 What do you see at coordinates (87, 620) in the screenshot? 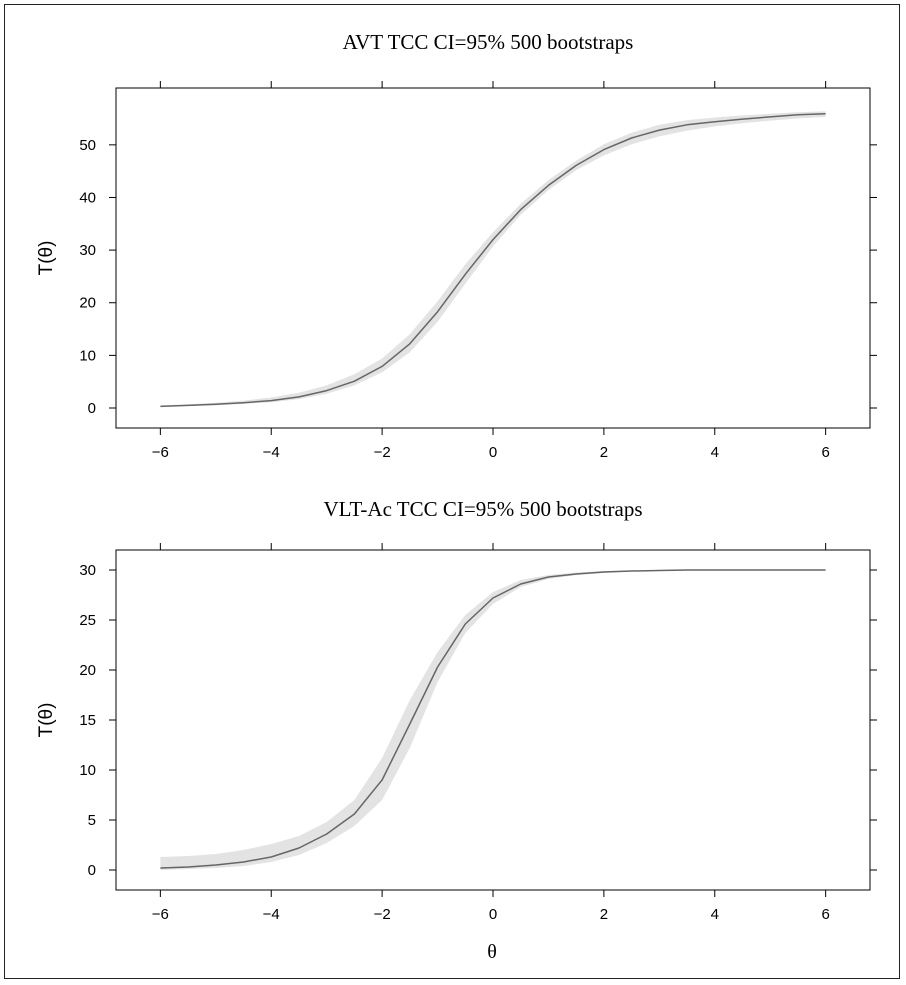
I see `y-tick-label: 25` at bounding box center [87, 620].